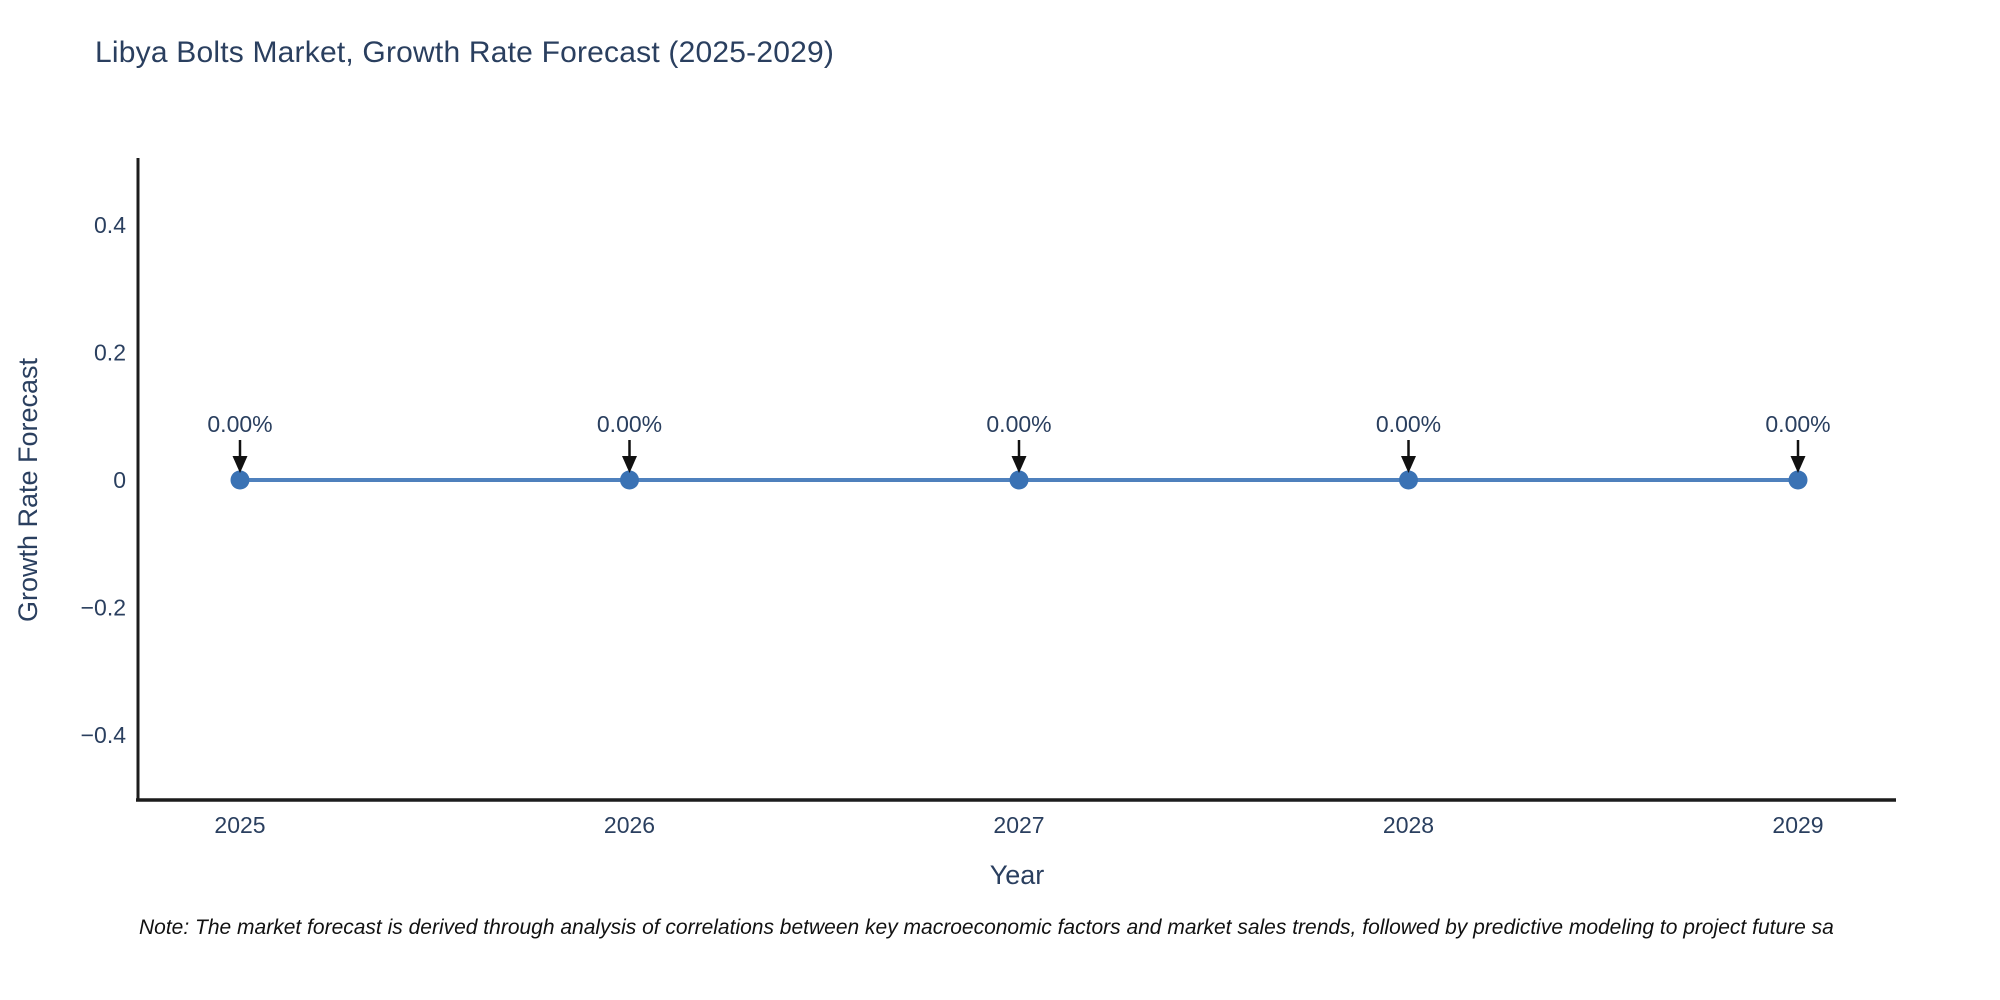 The height and width of the screenshot is (1000, 2000). What do you see at coordinates (239, 825) in the screenshot?
I see `x-tick-label: 2025` at bounding box center [239, 825].